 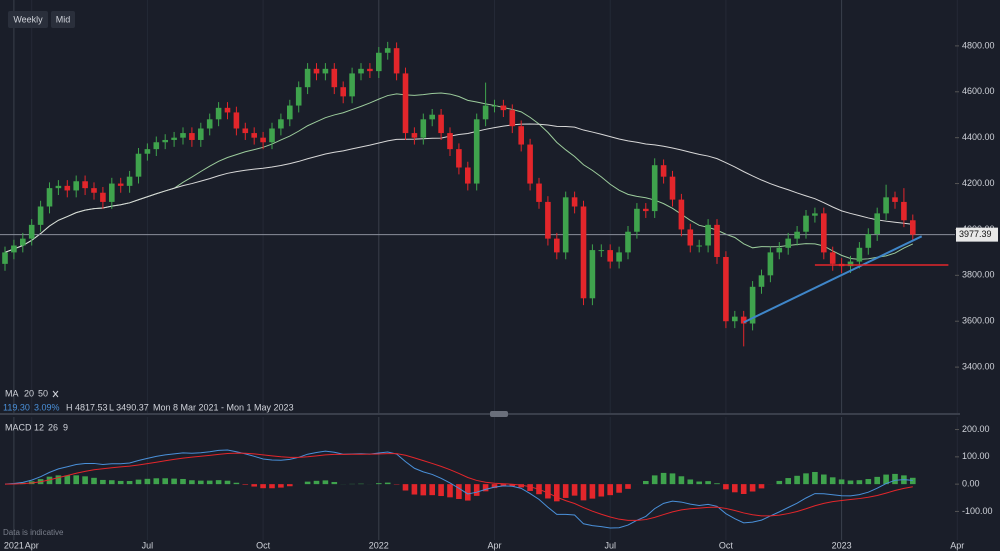 What do you see at coordinates (33, 532) in the screenshot?
I see `disclaimer: Data is indicative` at bounding box center [33, 532].